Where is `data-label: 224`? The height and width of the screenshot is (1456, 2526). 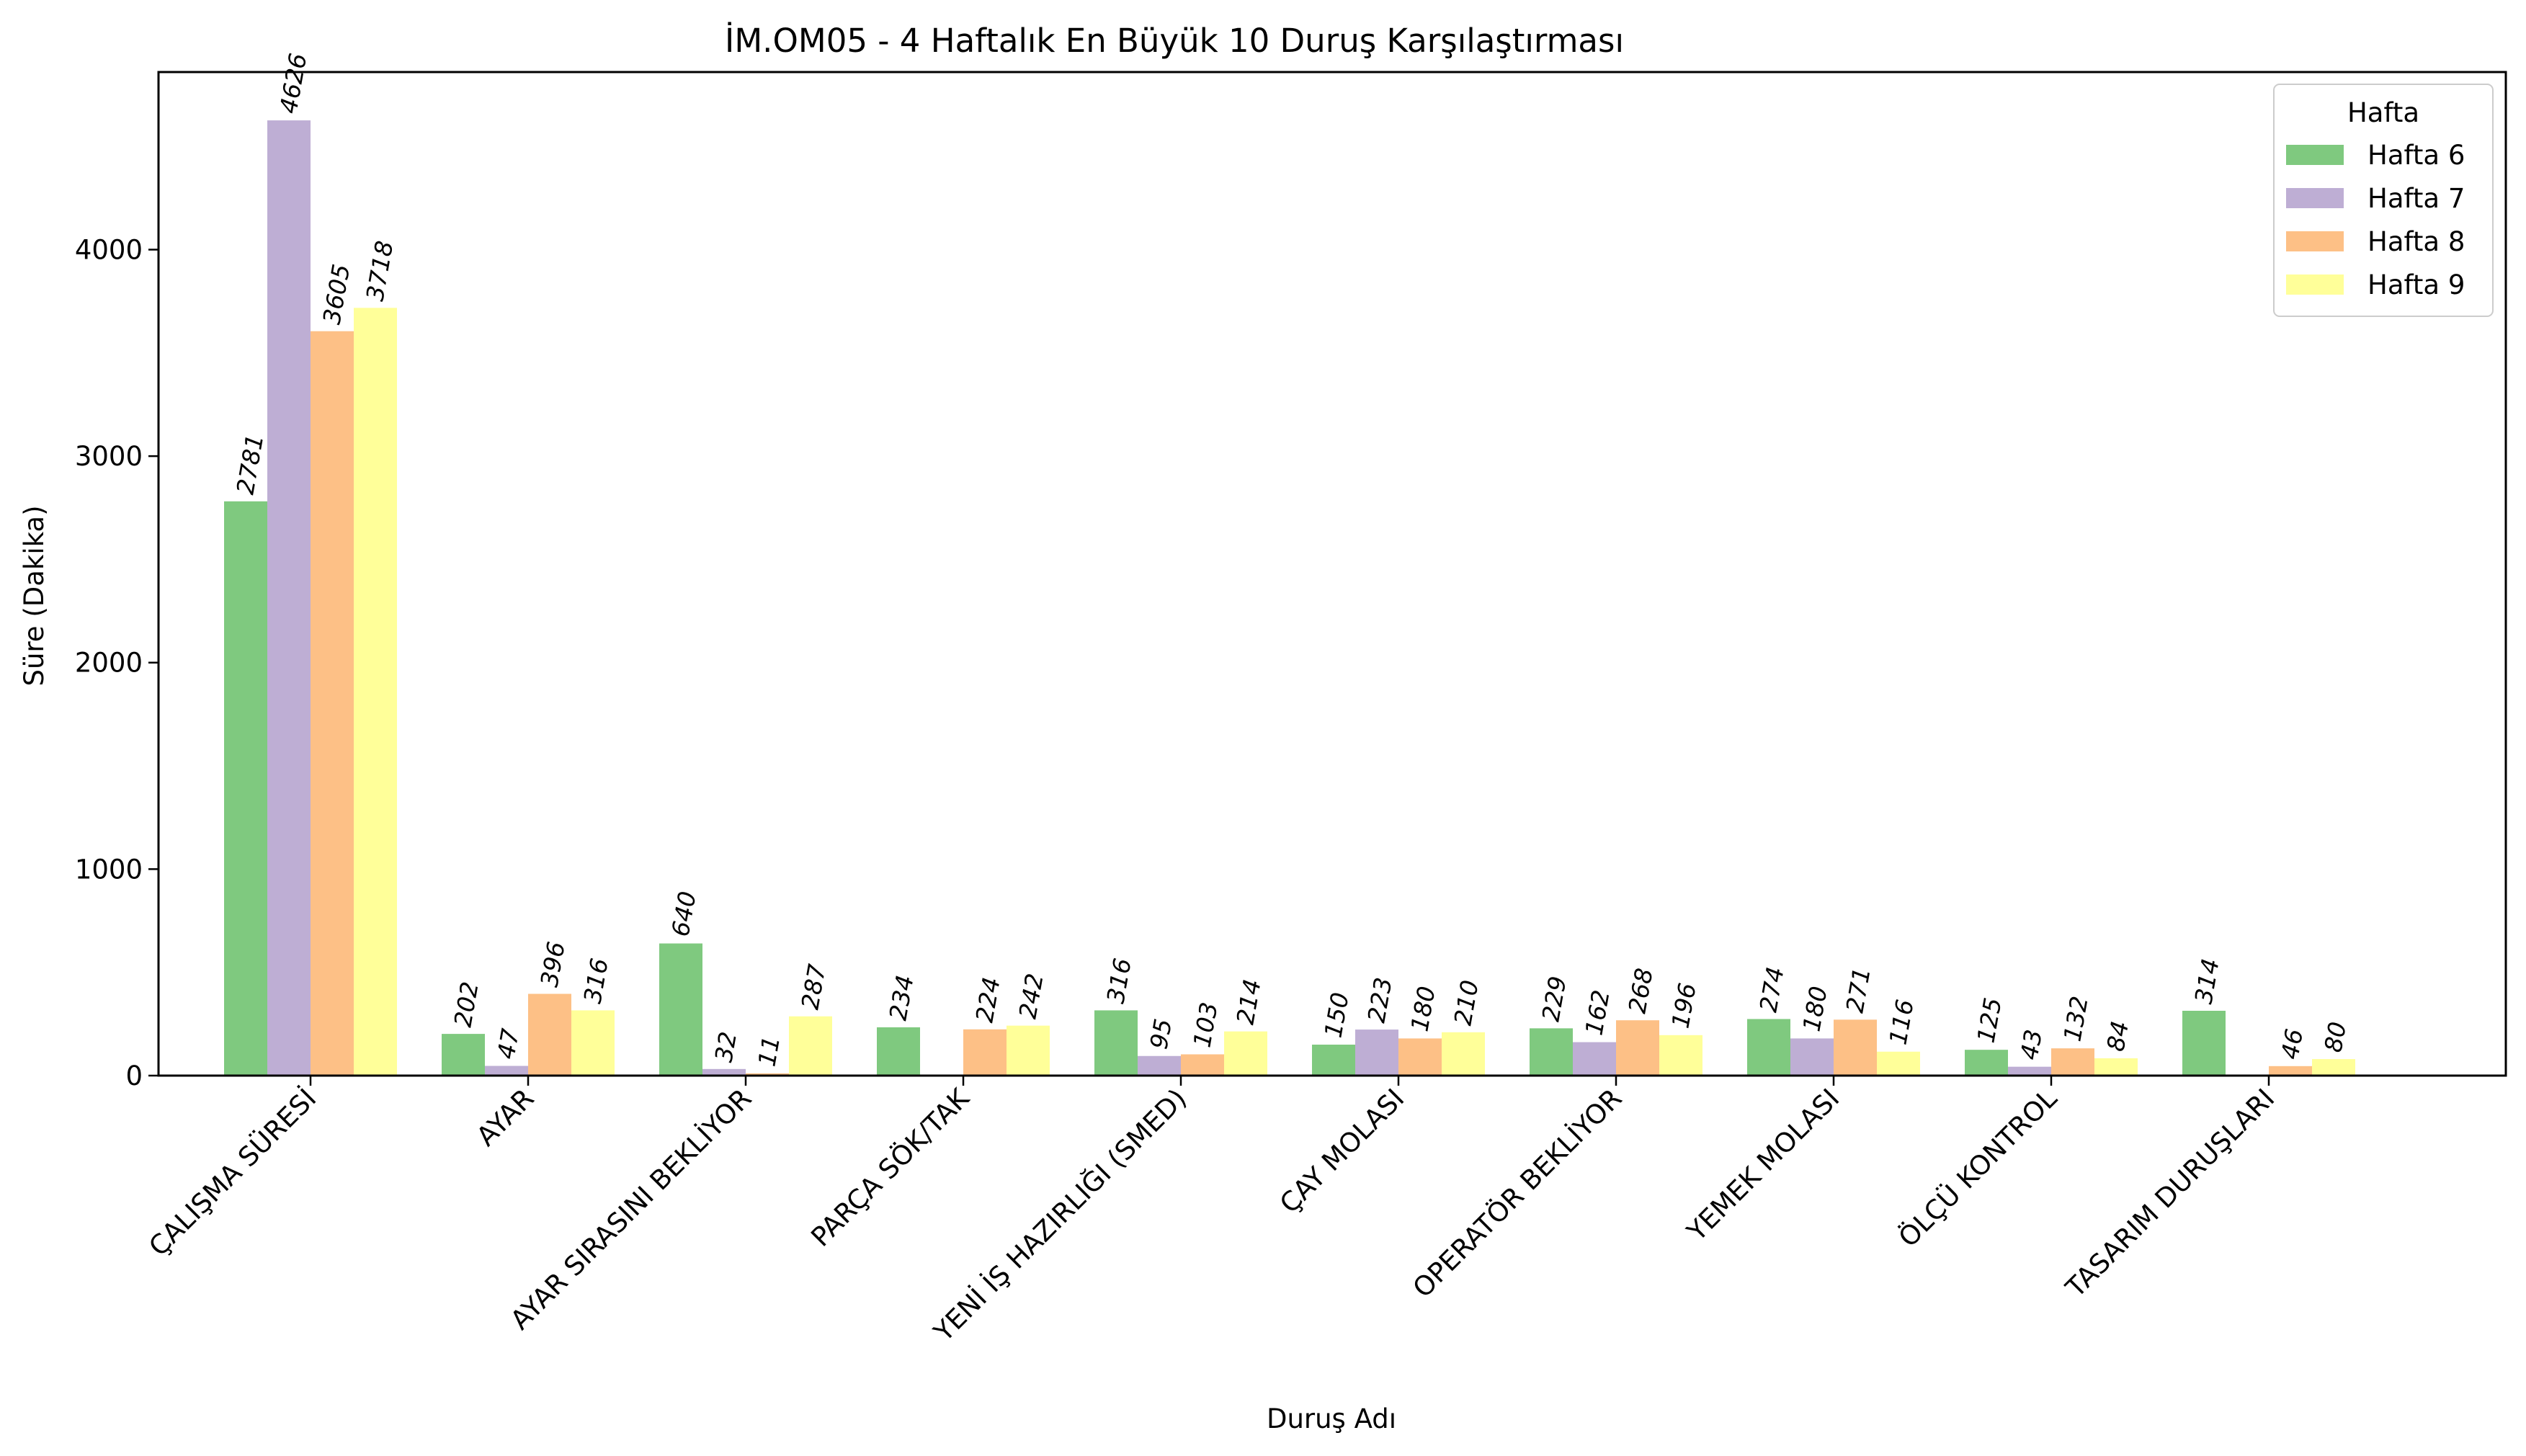
data-label: 224 is located at coordinates (988, 999).